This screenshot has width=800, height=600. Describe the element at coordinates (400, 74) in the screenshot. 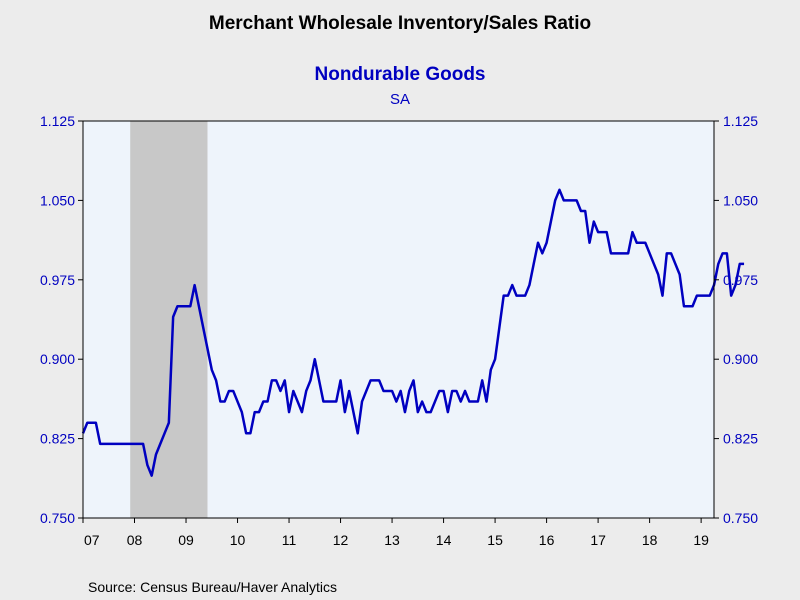

I see `chart-subtitle: Nondurable Goods` at that location.